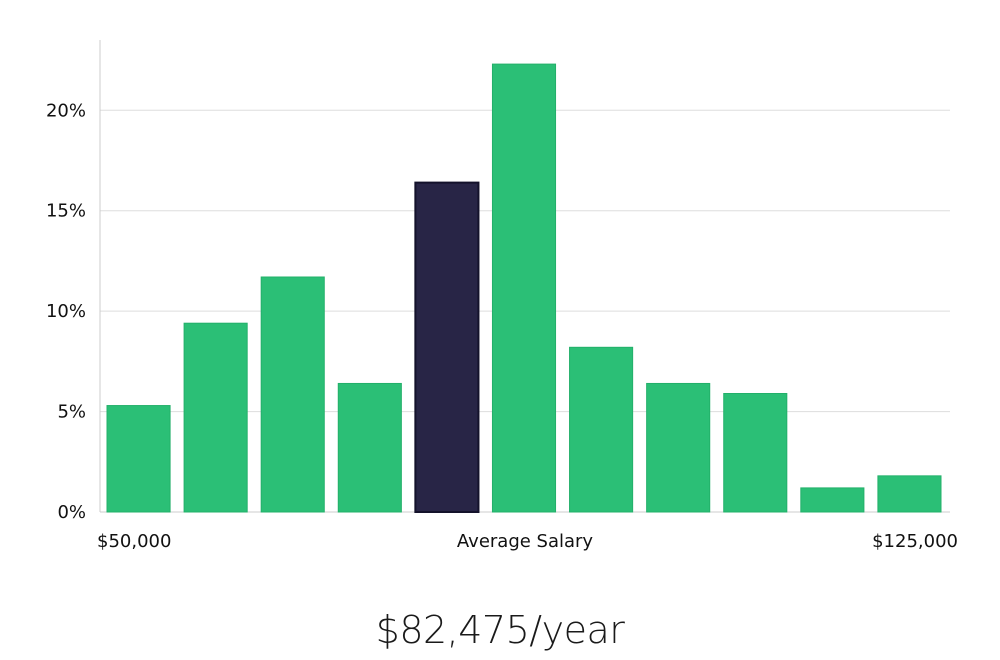 The image size is (1000, 660). Describe the element at coordinates (66, 211) in the screenshot. I see `y-tick-label: 15%` at that location.